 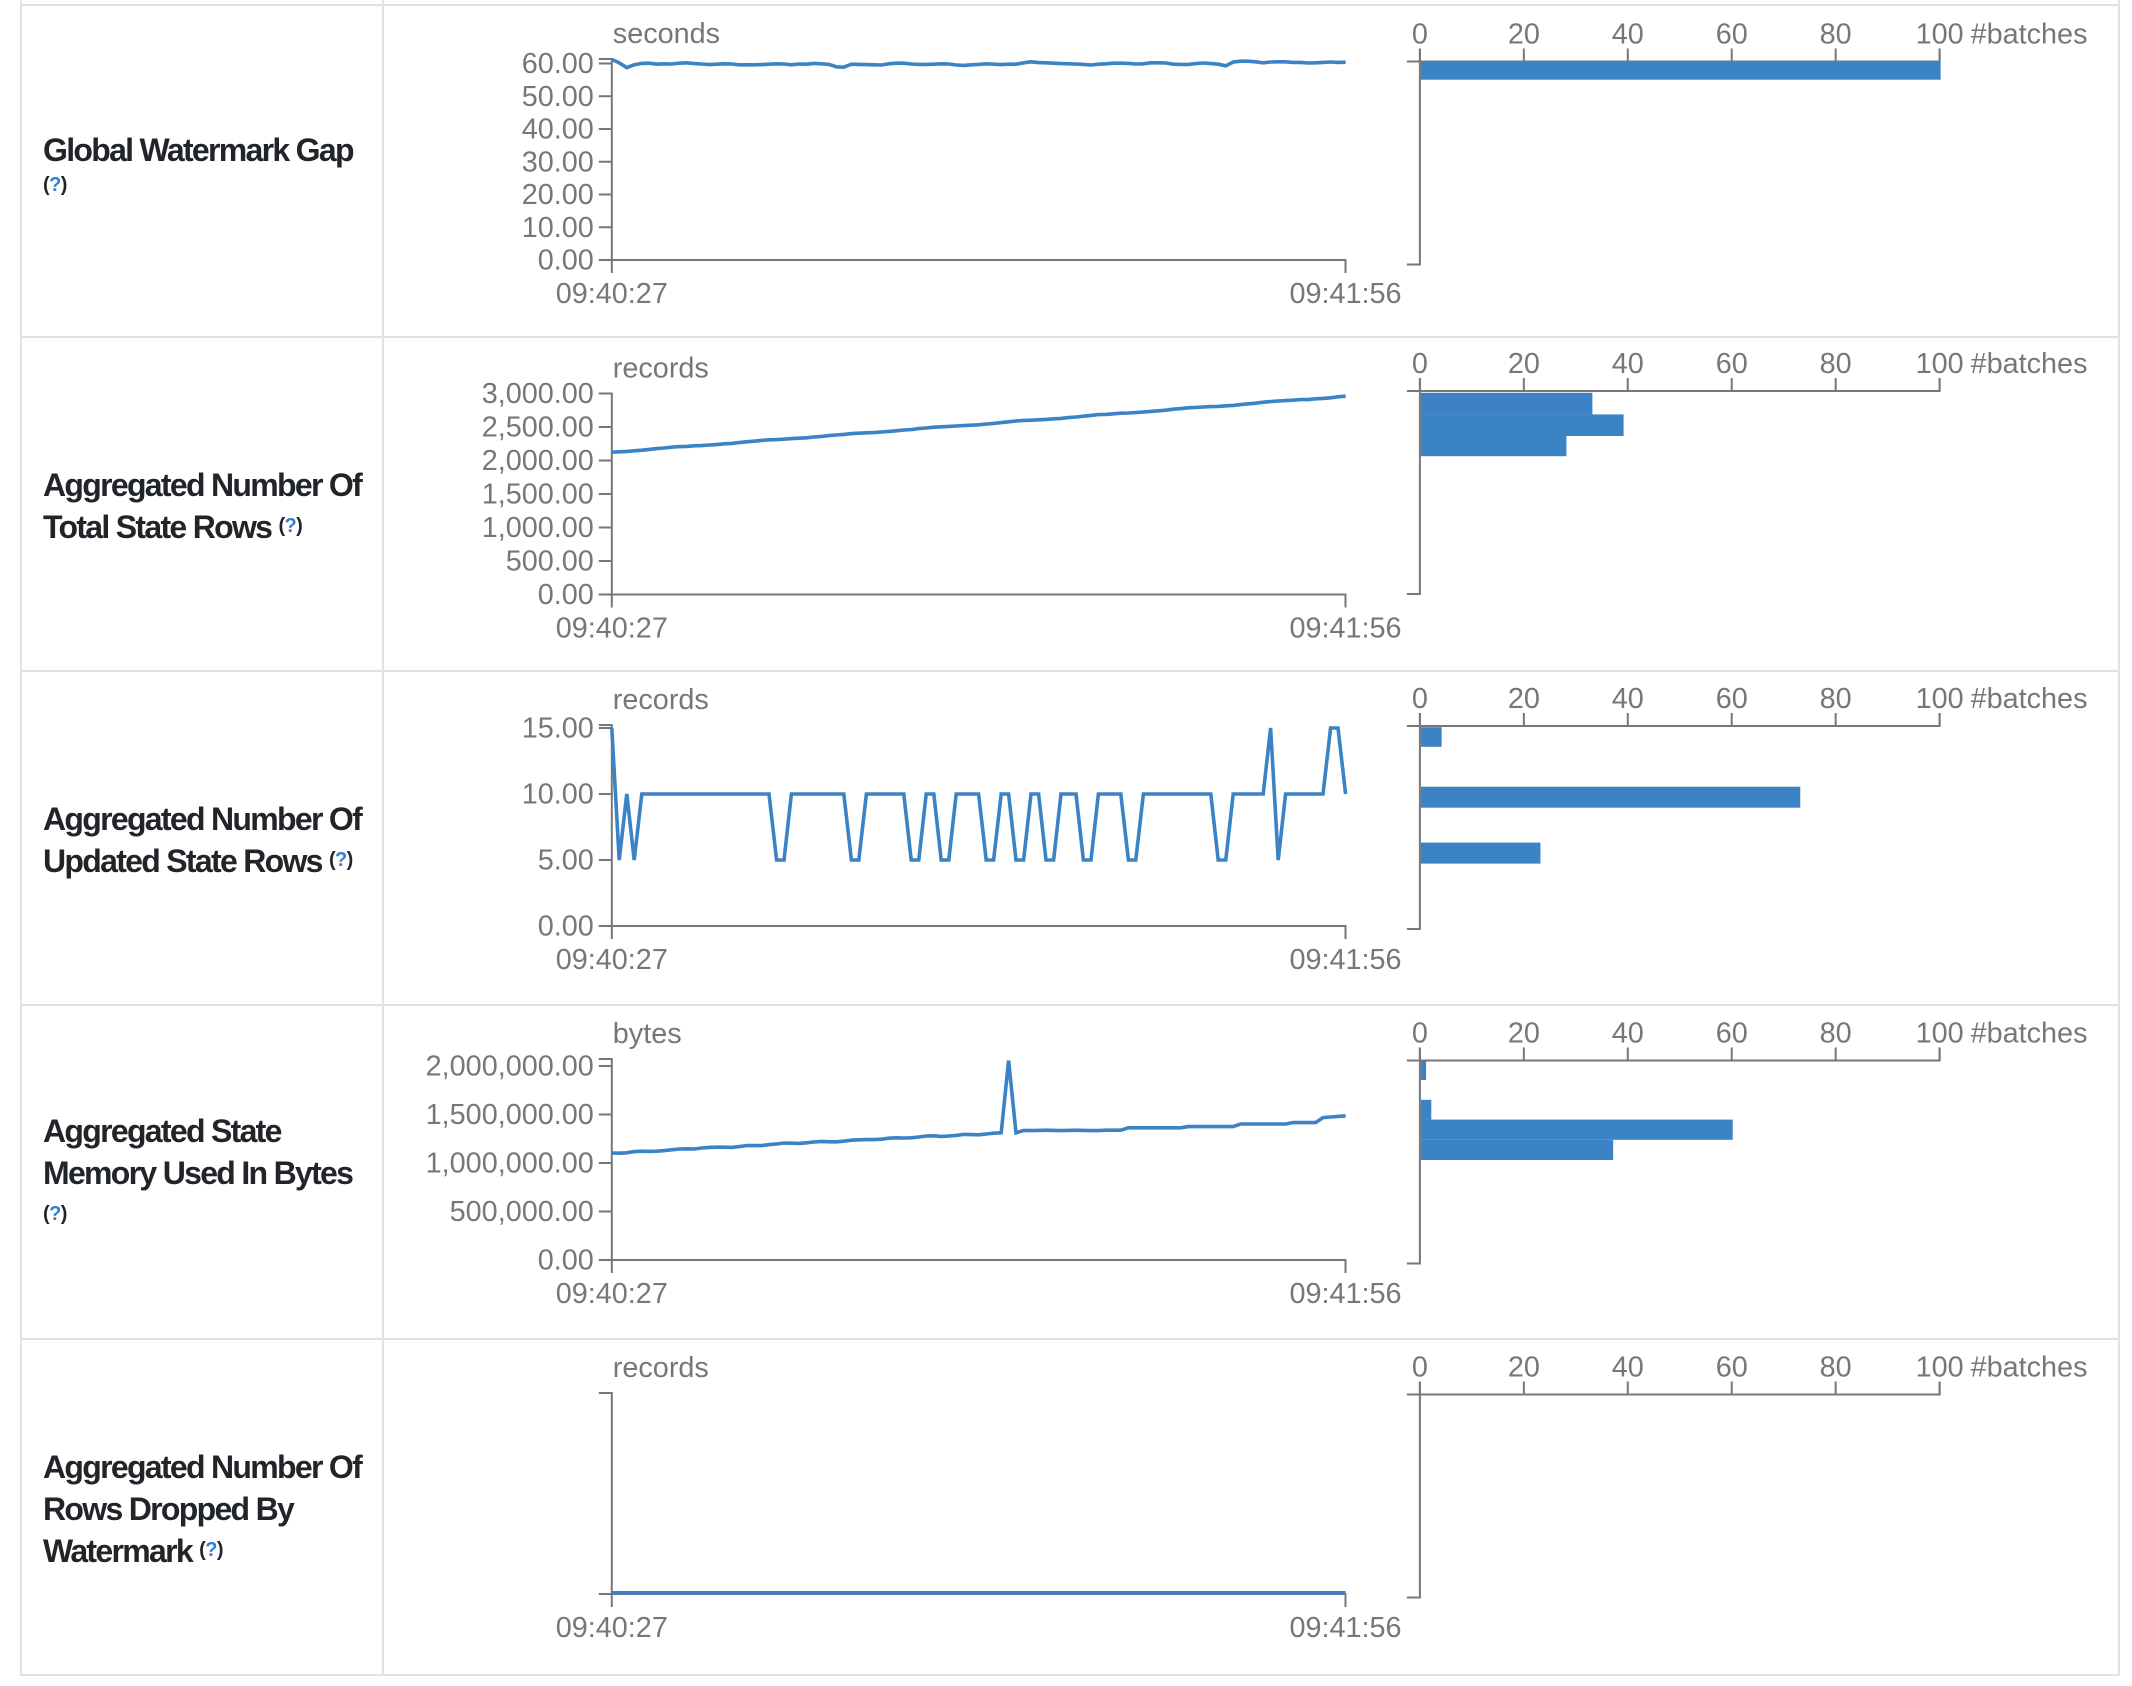 I want to click on svg-text: 1,000.00, so click(x=538, y=528).